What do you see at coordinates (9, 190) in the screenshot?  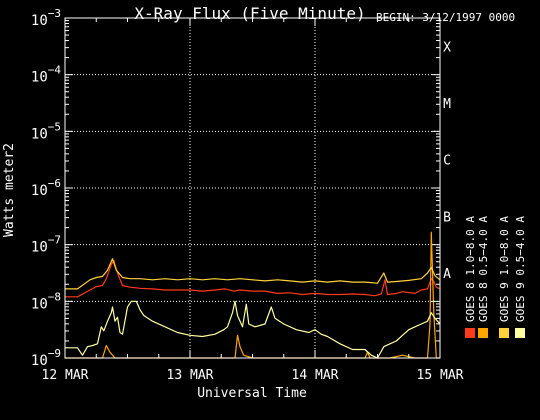 I see `y-axis-label: Watts meter2` at bounding box center [9, 190].